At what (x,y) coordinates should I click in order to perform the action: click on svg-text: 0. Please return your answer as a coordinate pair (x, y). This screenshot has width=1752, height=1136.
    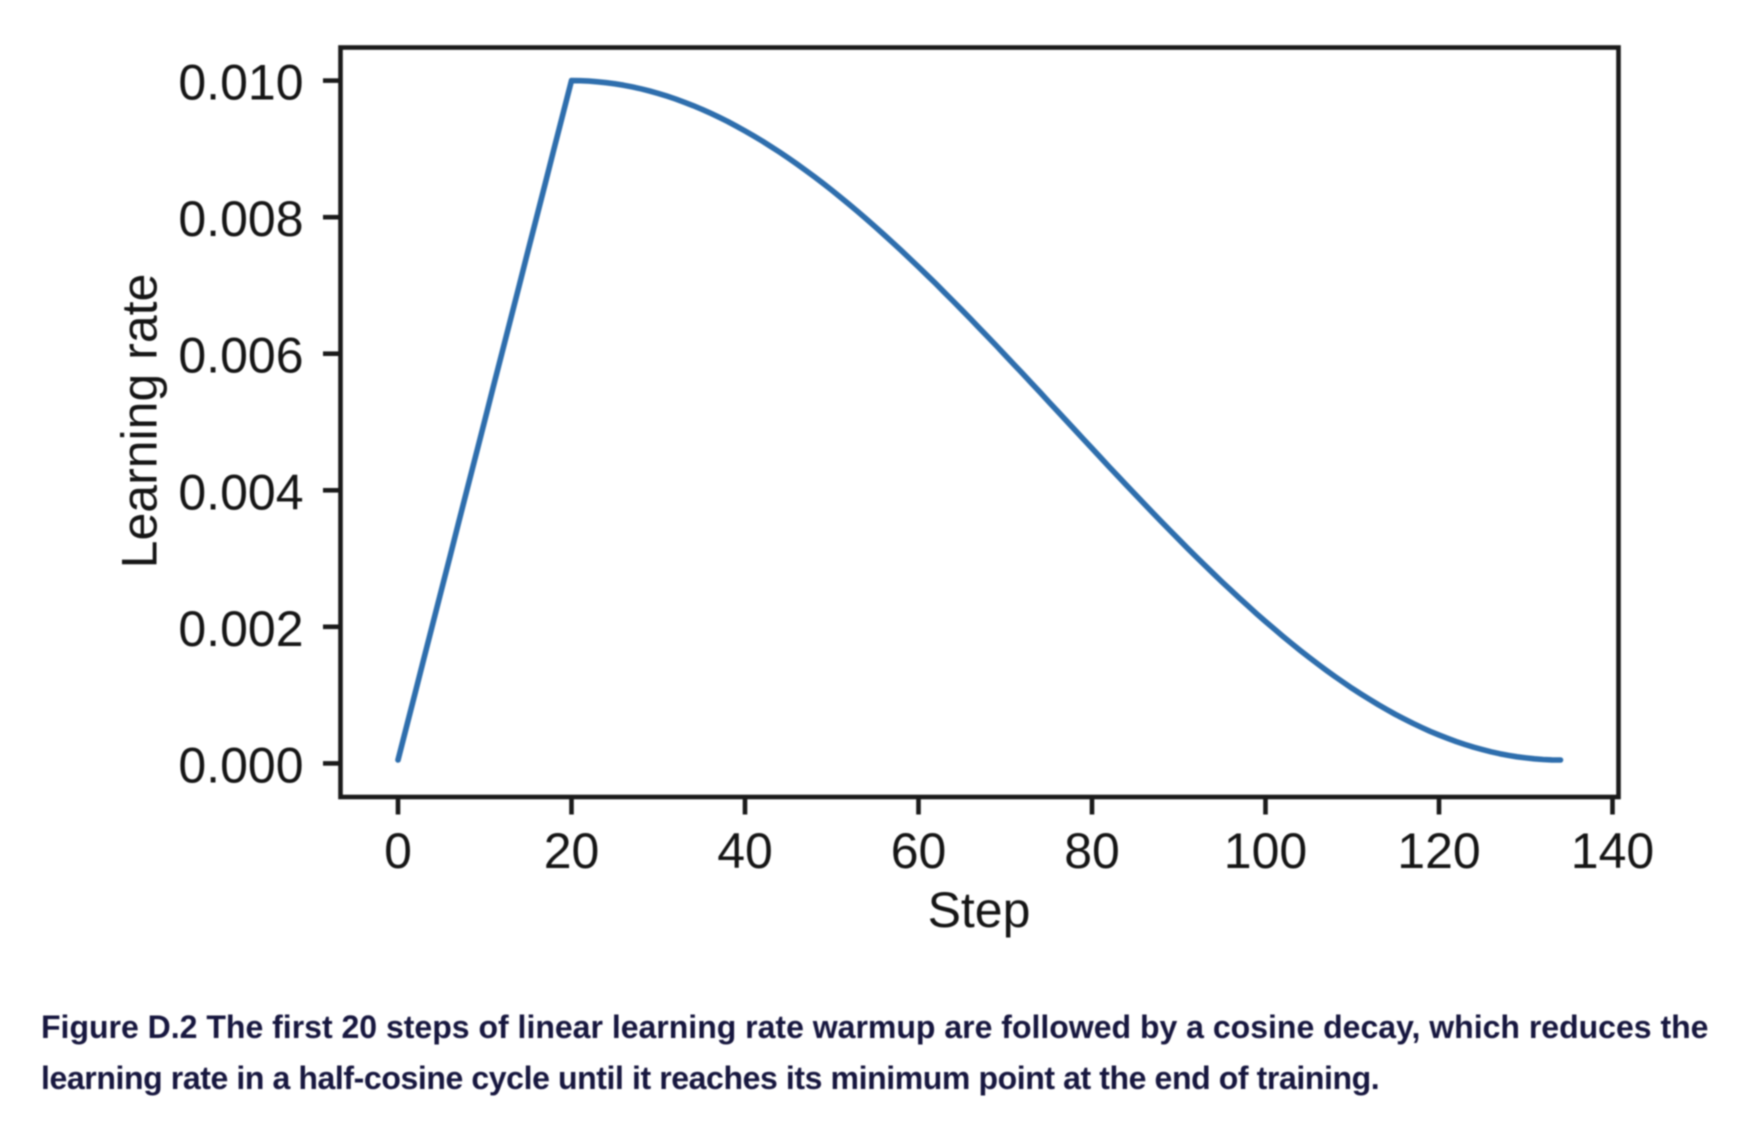
    Looking at the image, I should click on (398, 851).